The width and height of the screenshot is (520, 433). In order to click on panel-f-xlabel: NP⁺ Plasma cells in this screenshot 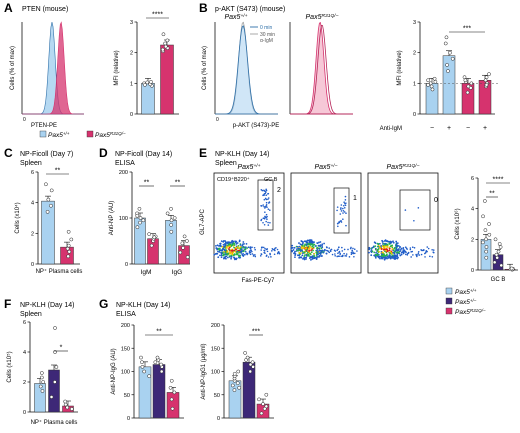, I will do `click(54, 422)`.